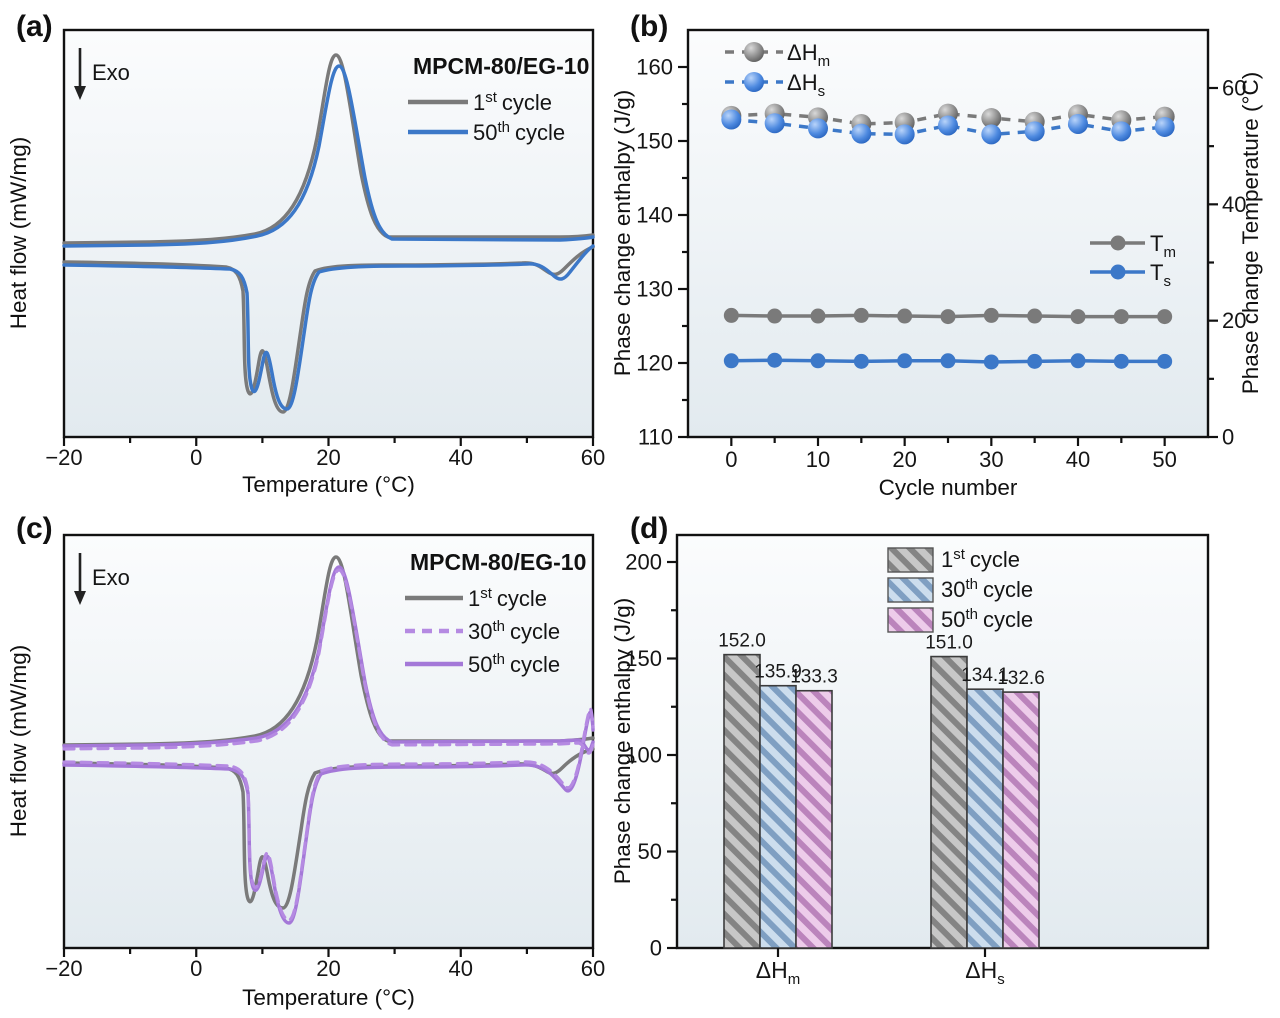 This screenshot has width=1280, height=1018. Describe the element at coordinates (1160, 275) in the screenshot. I see `legend-label-Ts: Ts` at that location.